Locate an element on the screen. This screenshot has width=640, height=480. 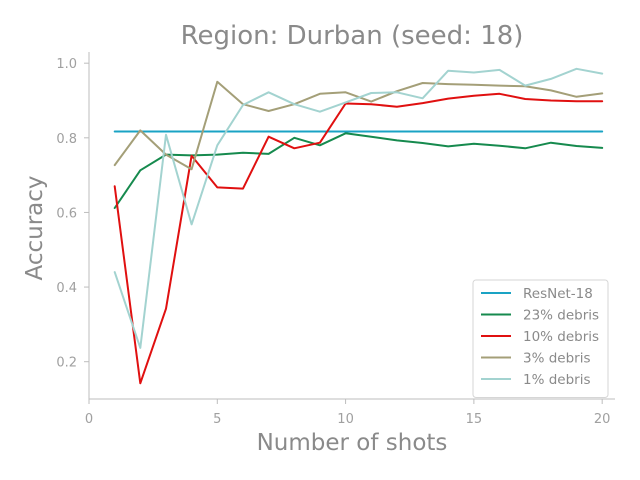
x-tick-label: 10 is located at coordinates (345, 419).